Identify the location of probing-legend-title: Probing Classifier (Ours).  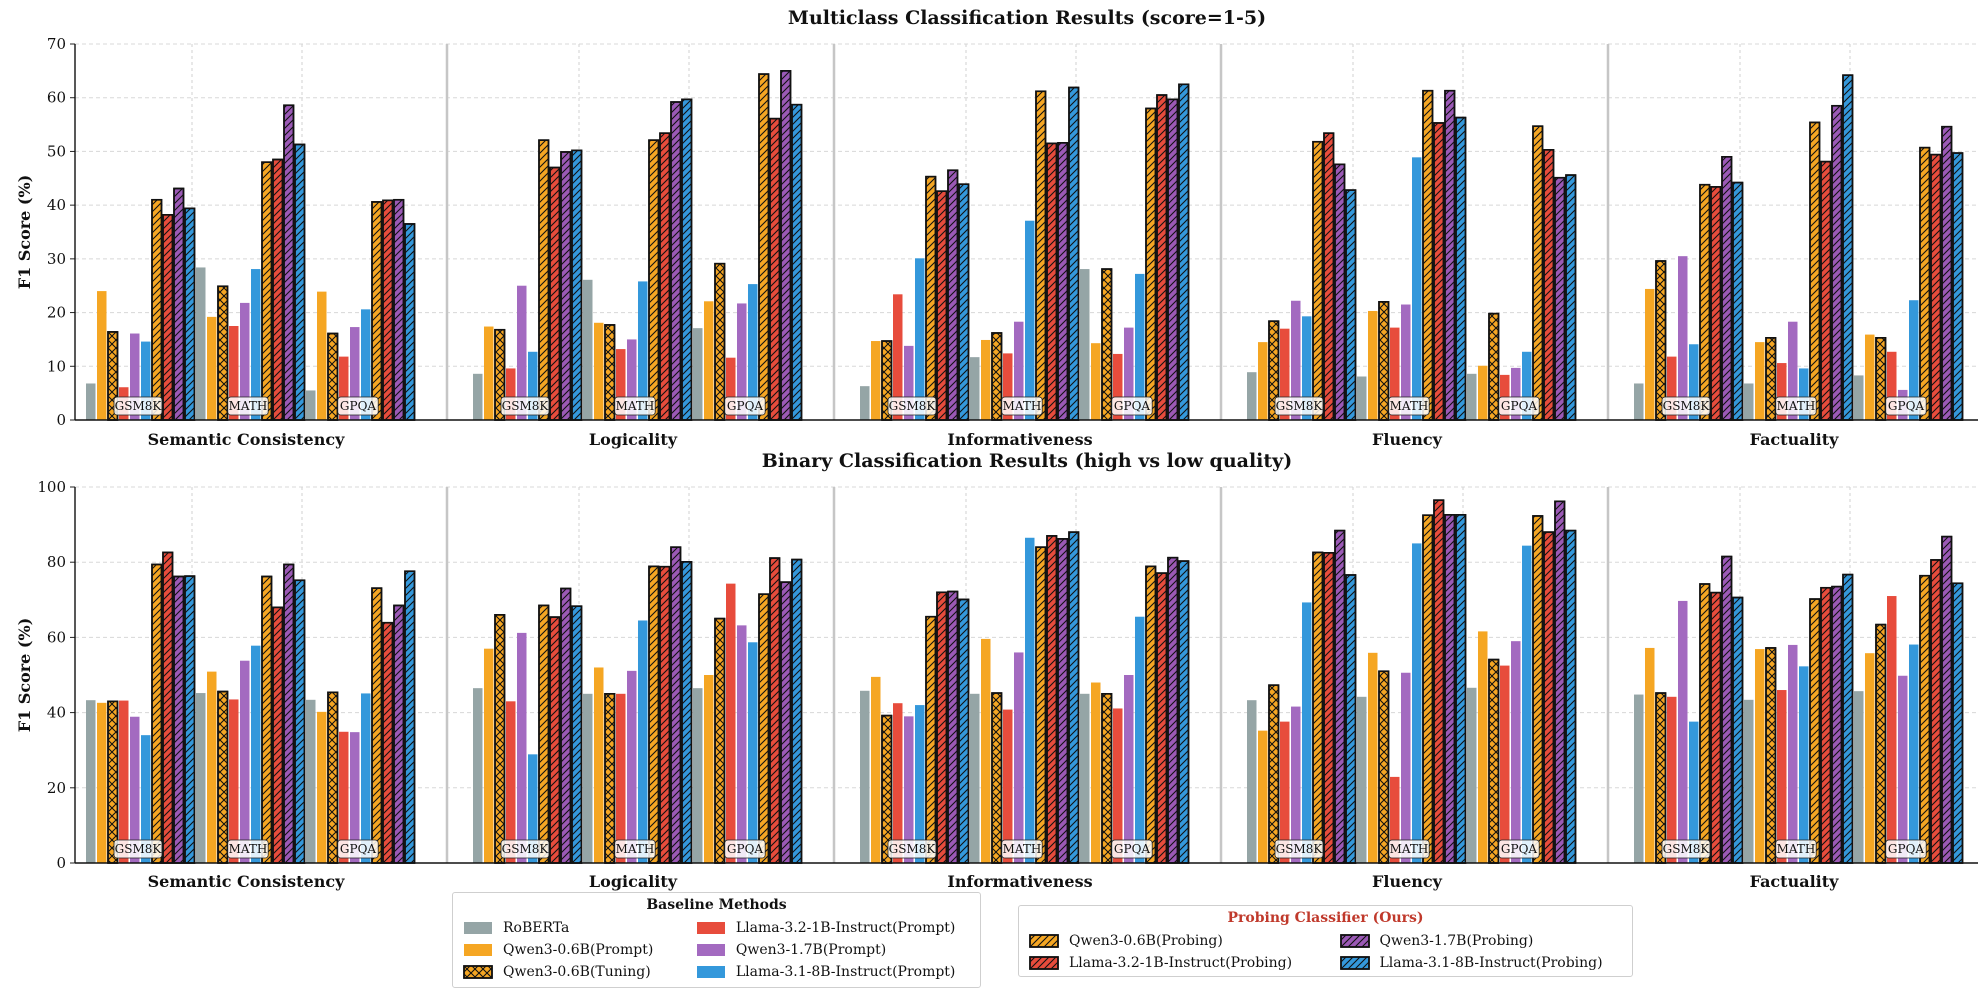
(1325, 918).